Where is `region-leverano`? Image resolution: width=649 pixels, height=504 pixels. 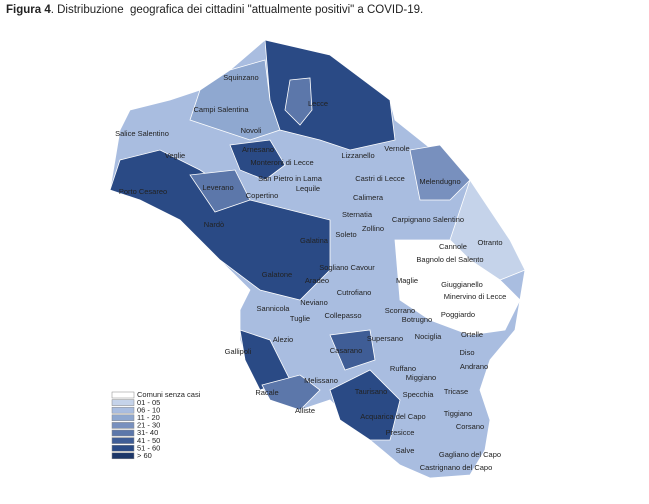 region-leverano is located at coordinates (220, 191).